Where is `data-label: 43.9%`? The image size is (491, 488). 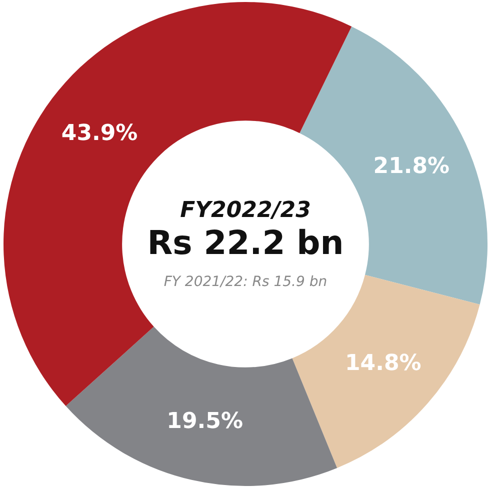 data-label: 43.9% is located at coordinates (99, 133).